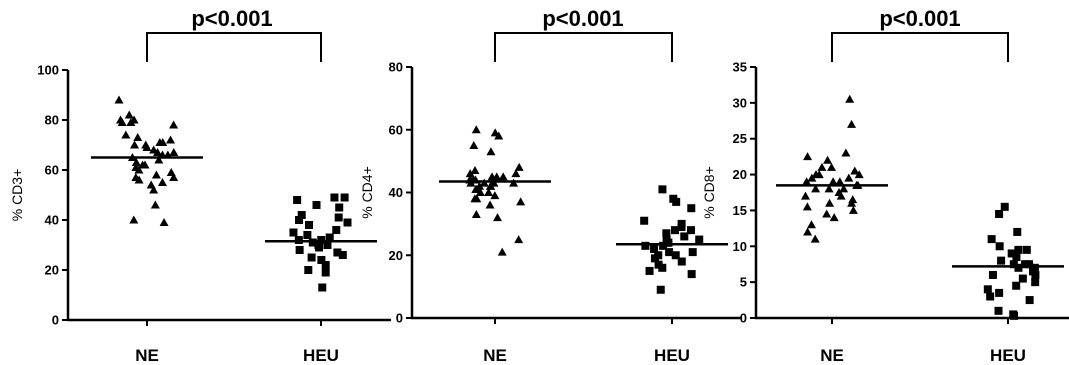 Image resolution: width=1069 pixels, height=365 pixels. I want to click on series-ne, so click(495, 190).